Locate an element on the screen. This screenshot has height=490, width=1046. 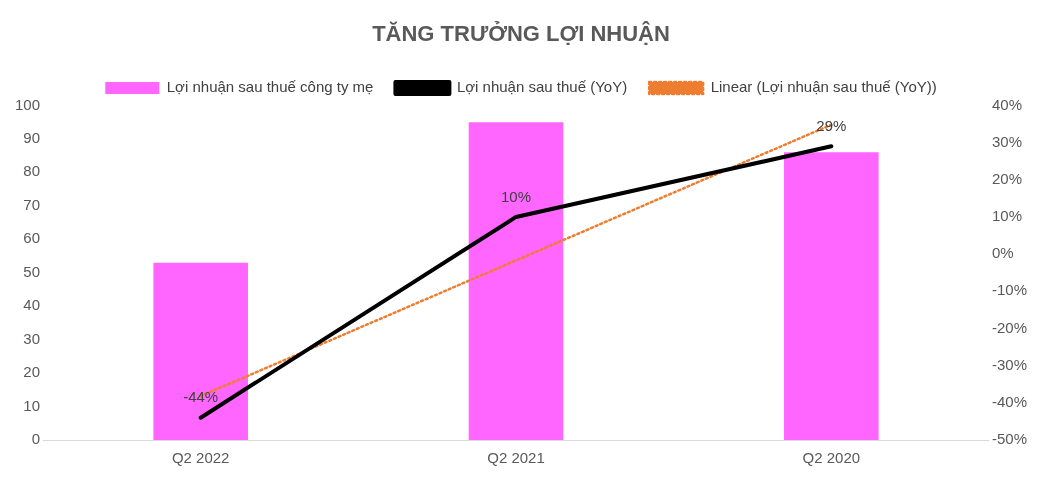
data-label: 29% is located at coordinates (831, 125).